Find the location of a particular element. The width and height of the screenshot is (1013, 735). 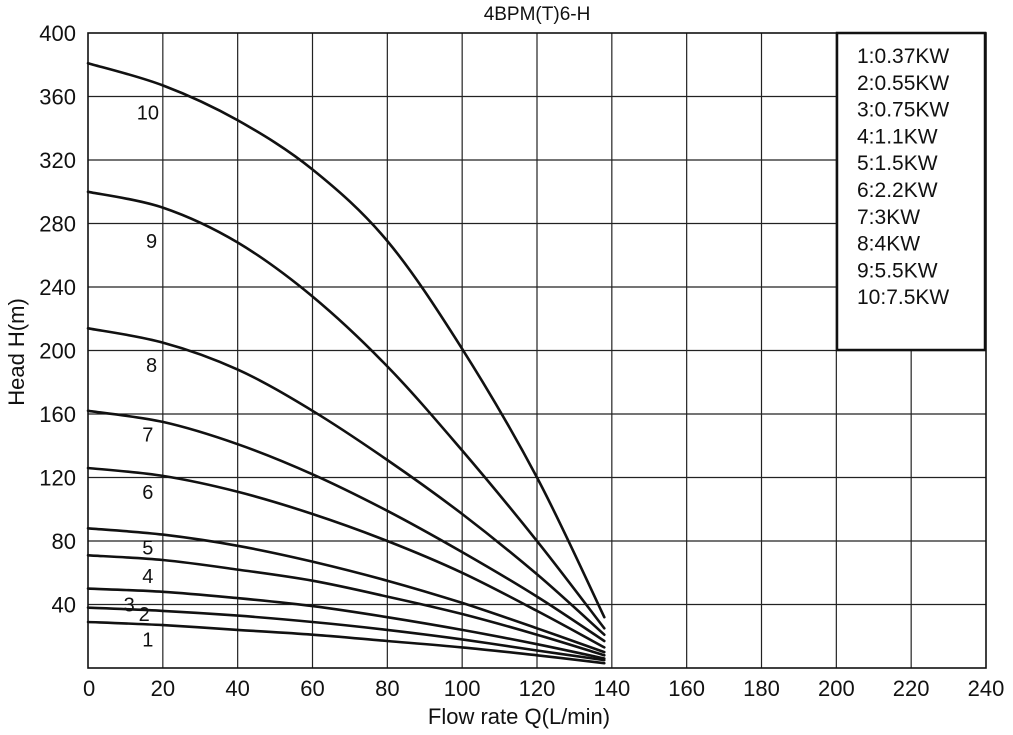

legend-item: 8:4KW is located at coordinates (888, 244).